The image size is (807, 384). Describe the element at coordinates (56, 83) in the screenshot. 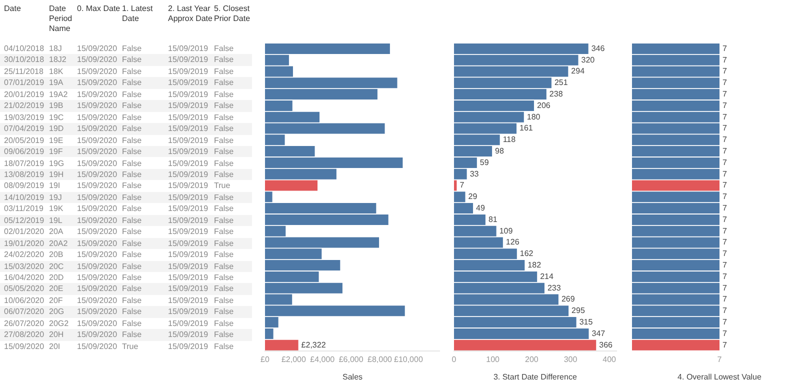

I see `text: 19A` at that location.